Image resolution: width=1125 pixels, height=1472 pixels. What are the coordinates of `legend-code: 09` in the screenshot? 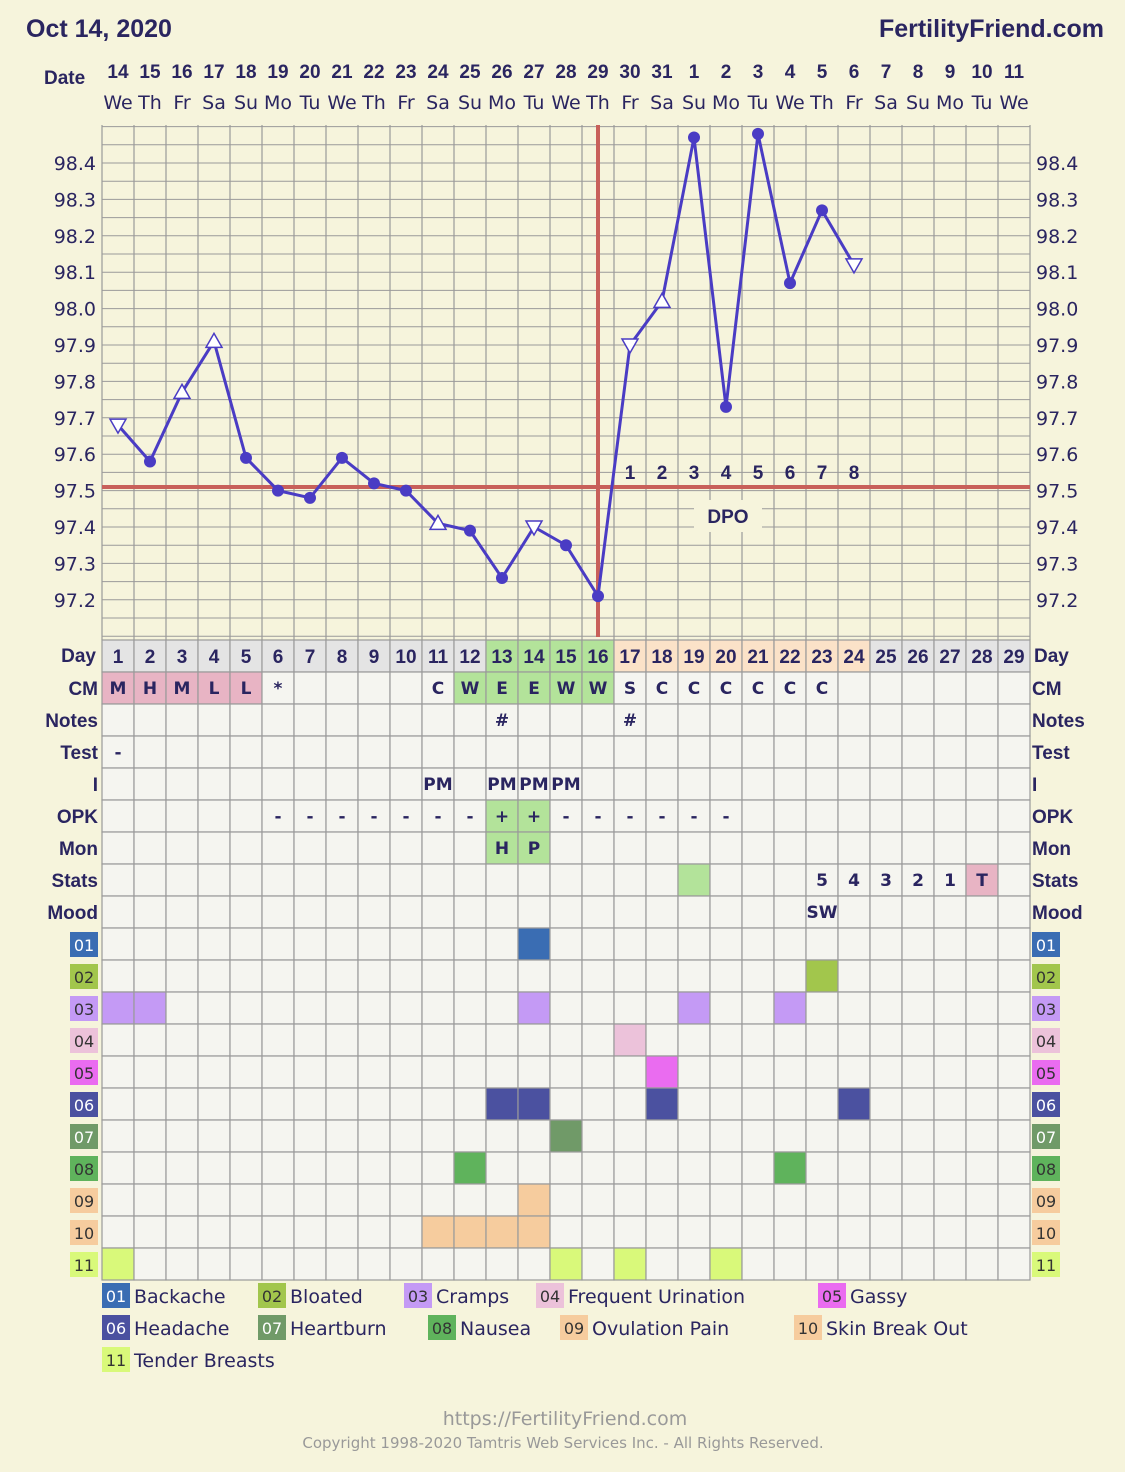 It's located at (574, 1328).